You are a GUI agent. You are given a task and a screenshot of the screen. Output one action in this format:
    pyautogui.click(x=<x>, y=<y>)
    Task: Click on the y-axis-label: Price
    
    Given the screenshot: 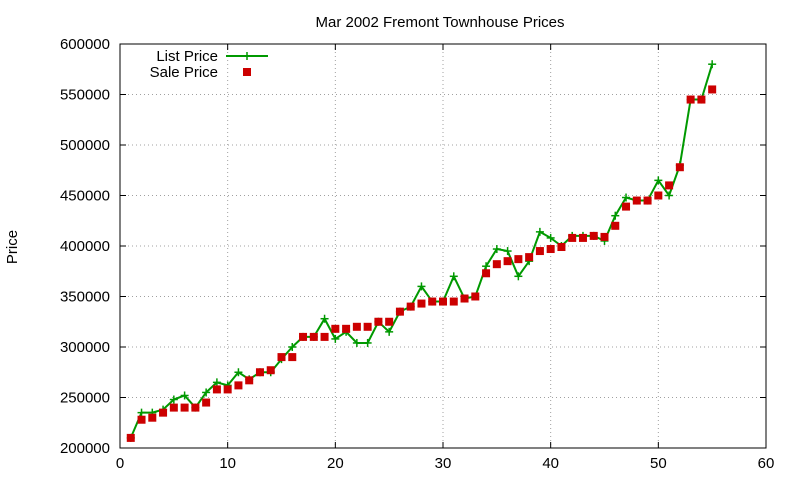 What is the action you would take?
    pyautogui.click(x=12, y=247)
    